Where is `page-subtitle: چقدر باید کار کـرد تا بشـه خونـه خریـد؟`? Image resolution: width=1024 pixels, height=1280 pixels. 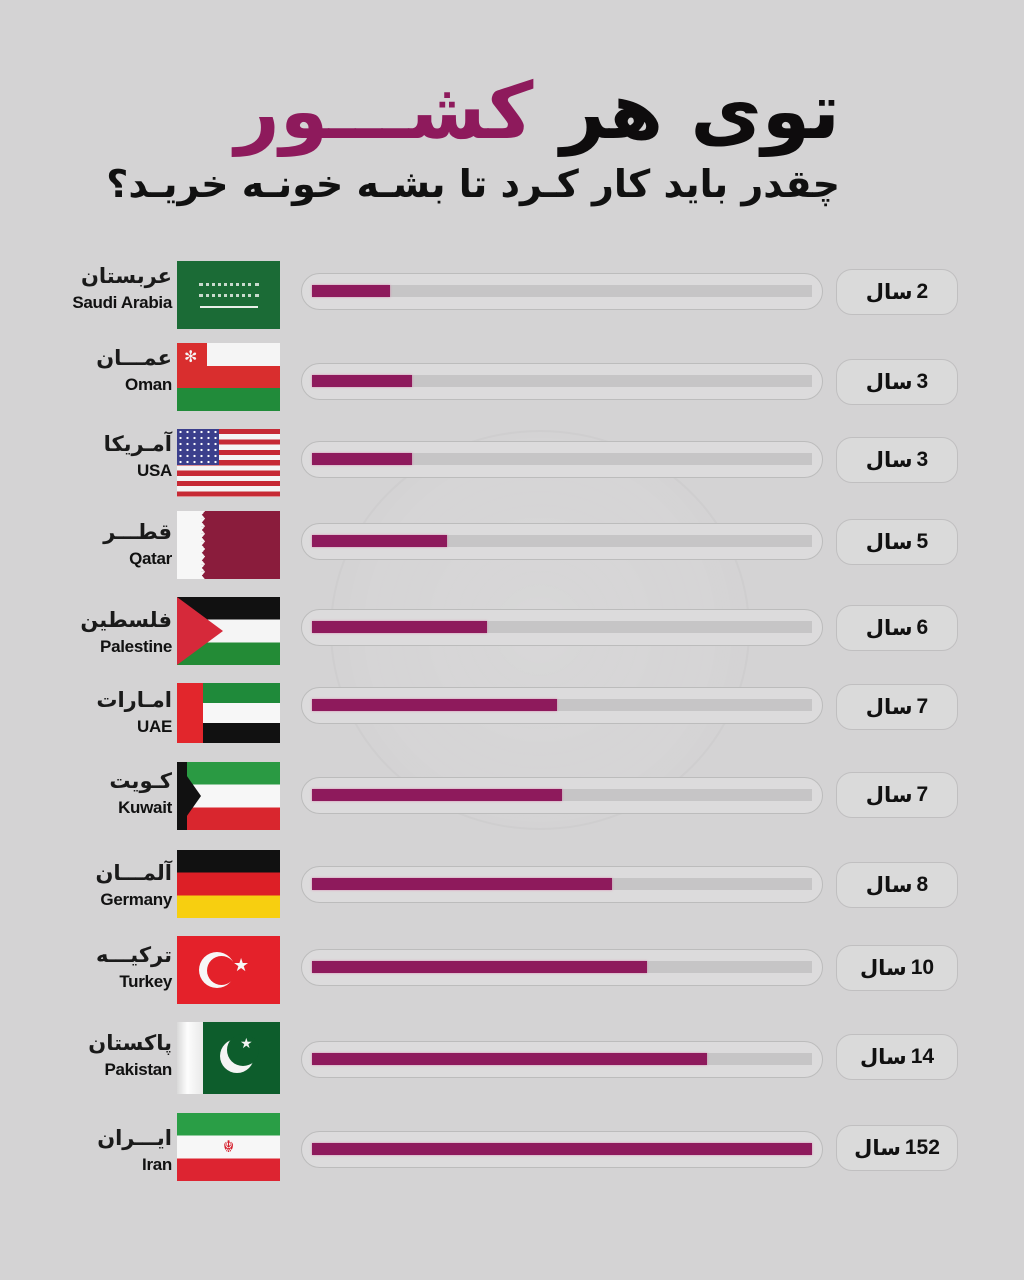
page-subtitle: چقدر باید کار کـرد تا بشـه خونـه خریـد؟ is located at coordinates (473, 184).